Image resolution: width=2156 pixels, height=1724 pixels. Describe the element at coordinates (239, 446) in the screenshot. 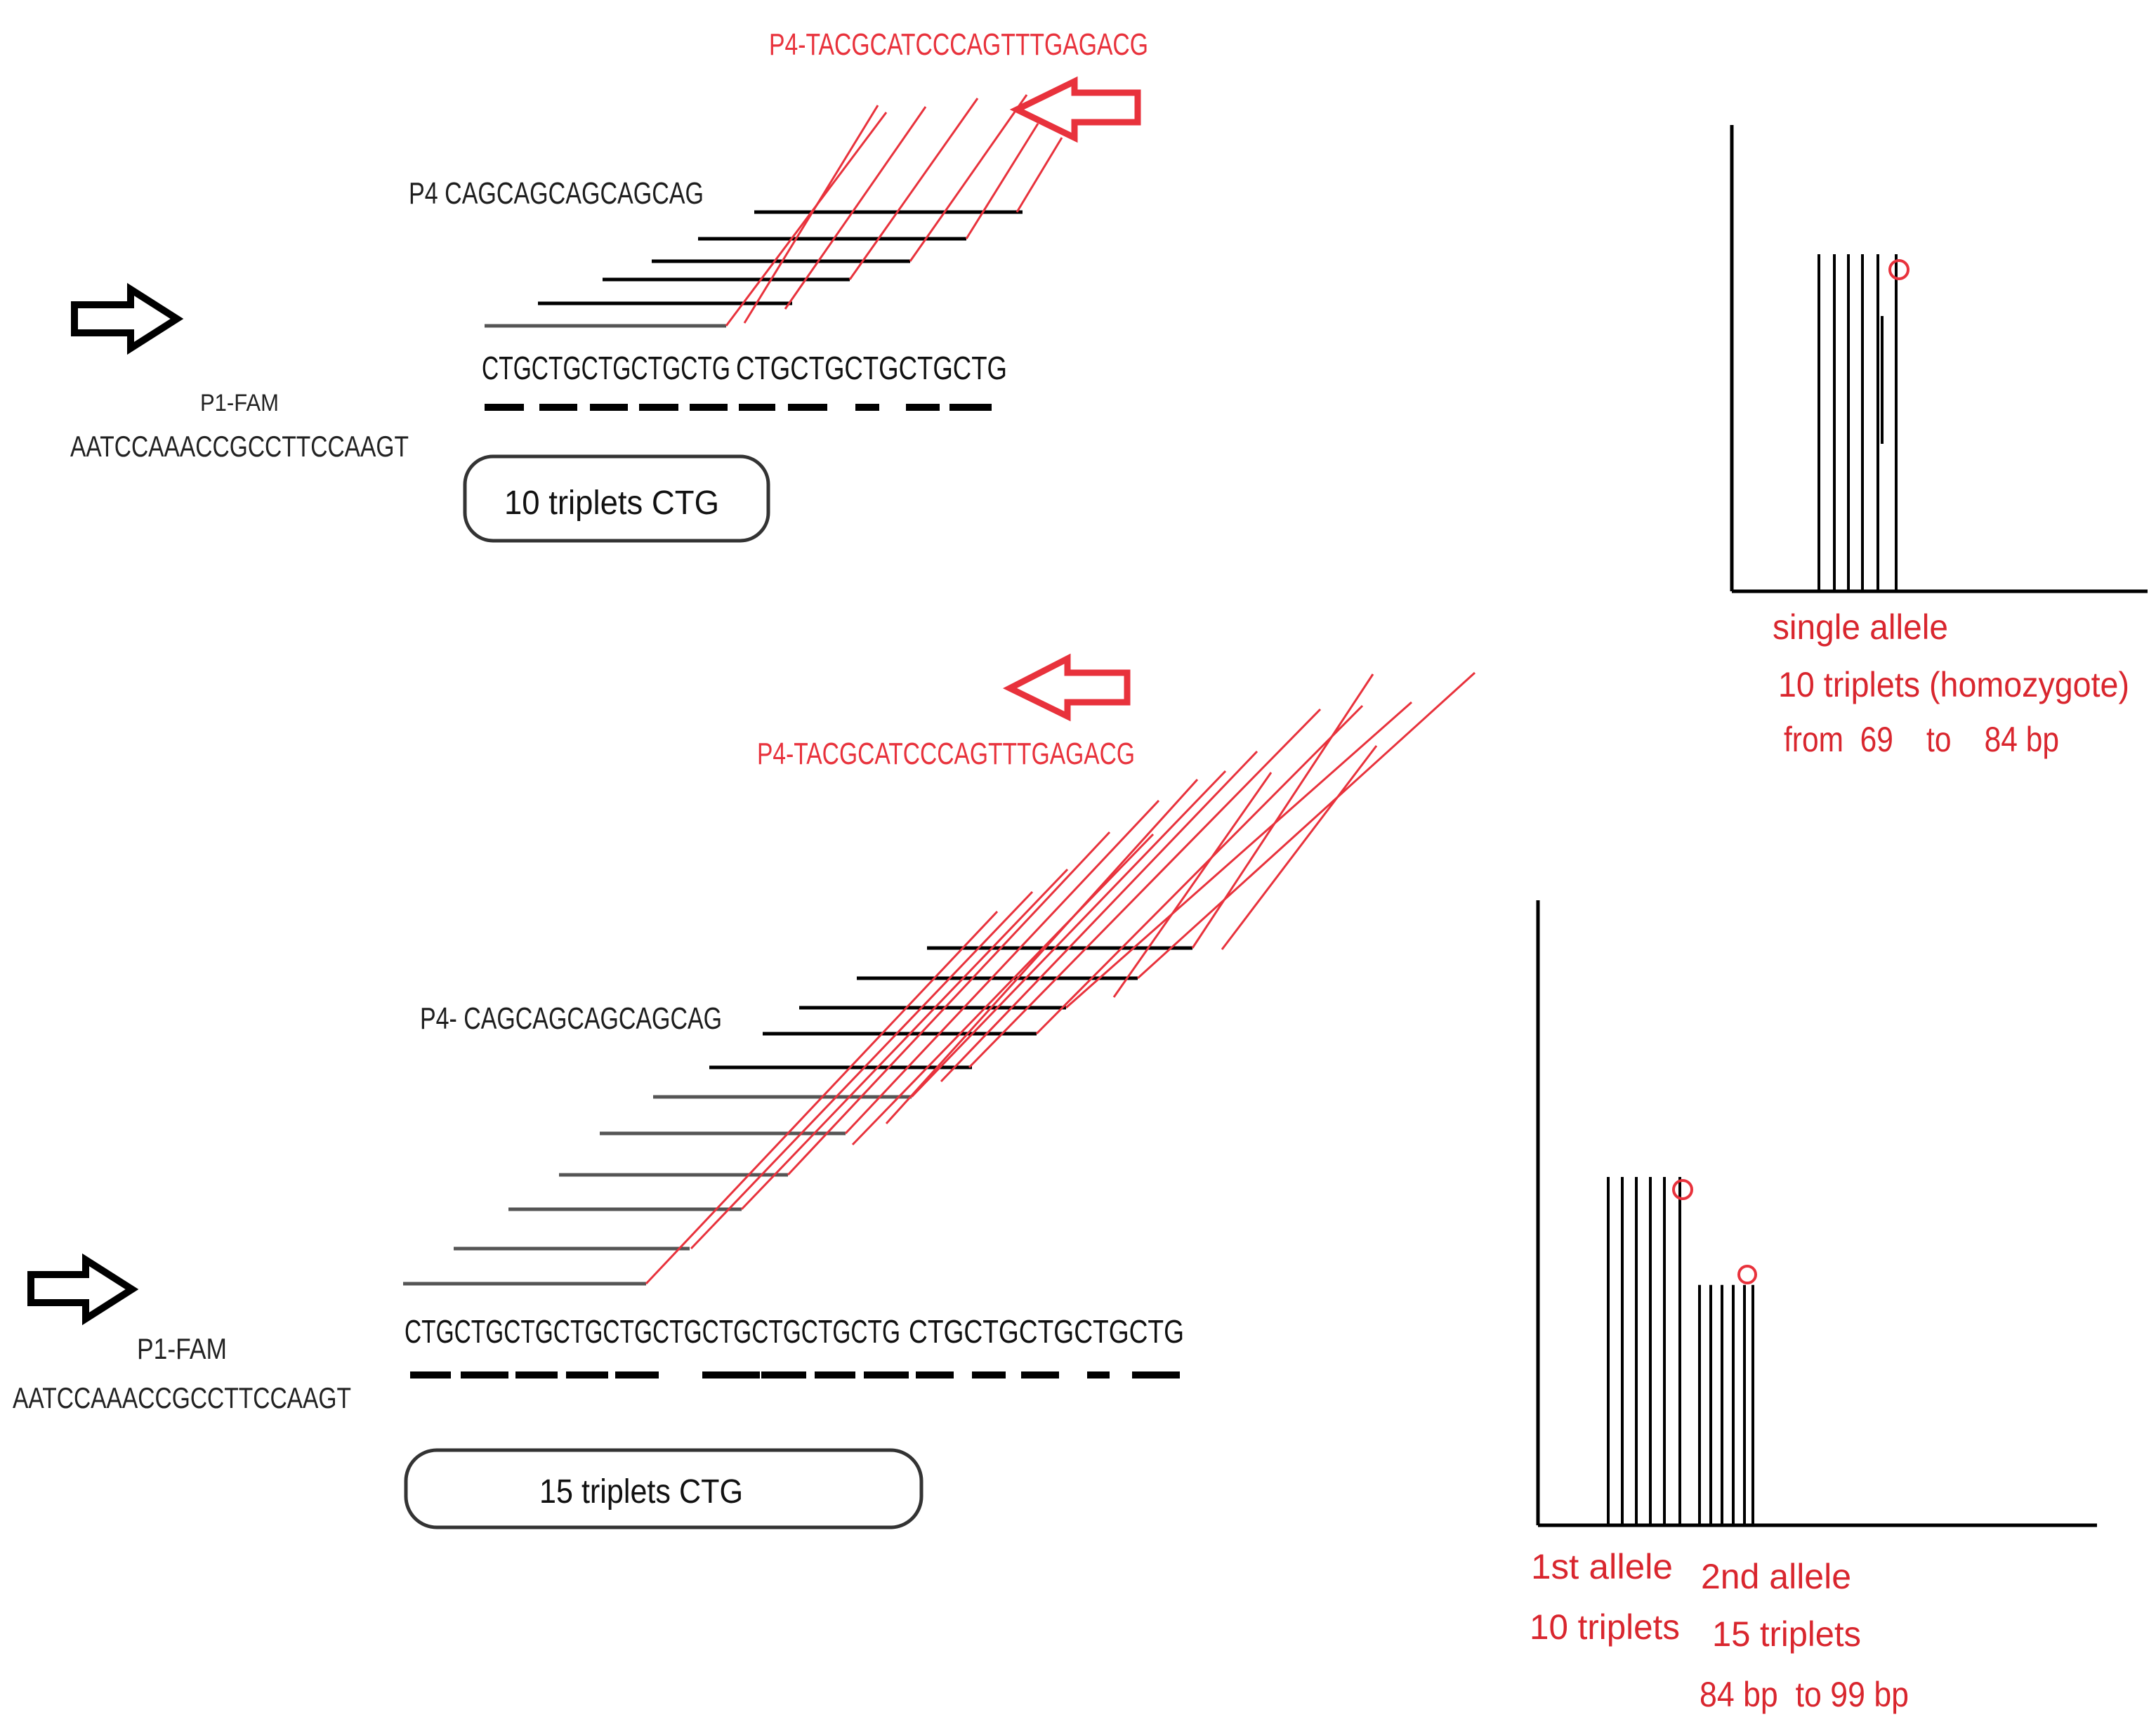

I see `top-p1-sequence: AATCCAAACCGCCTTCCAAGT` at that location.